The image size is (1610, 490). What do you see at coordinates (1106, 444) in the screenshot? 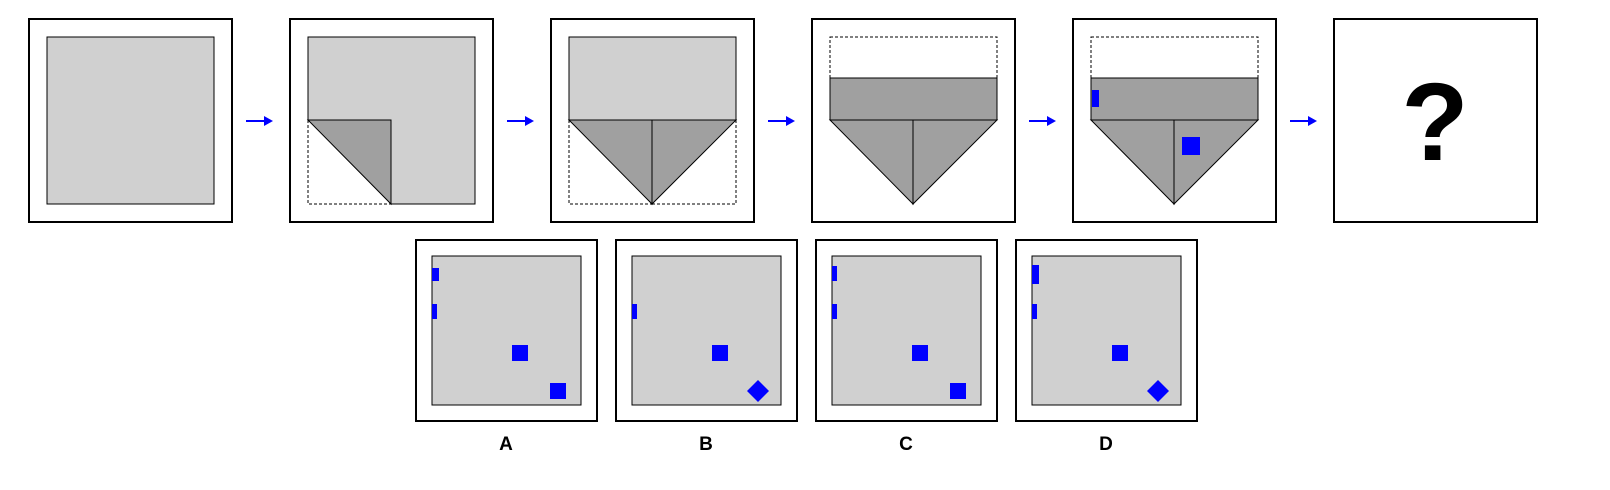
I see `option-label: D` at bounding box center [1106, 444].